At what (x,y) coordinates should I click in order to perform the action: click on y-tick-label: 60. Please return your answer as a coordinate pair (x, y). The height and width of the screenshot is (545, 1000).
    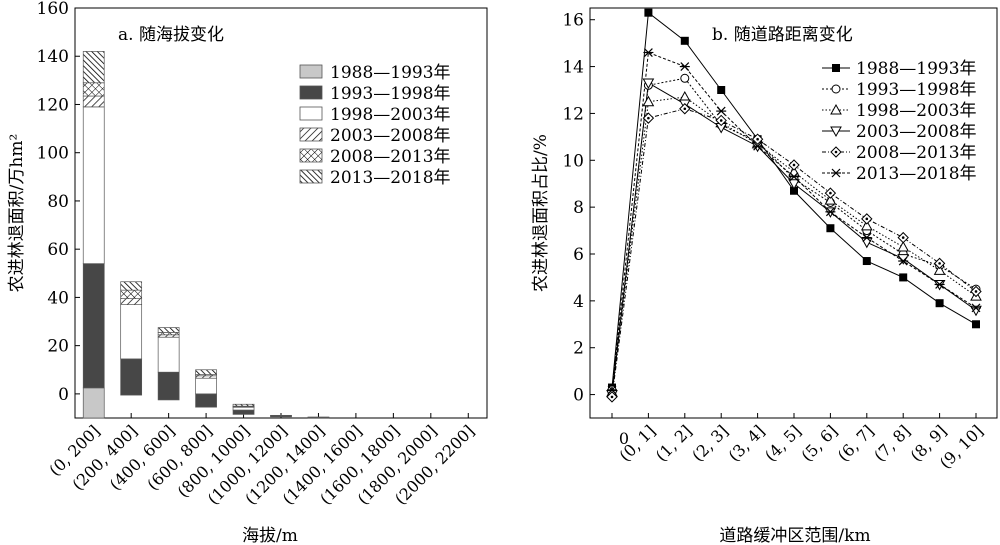
    Looking at the image, I should click on (58, 250).